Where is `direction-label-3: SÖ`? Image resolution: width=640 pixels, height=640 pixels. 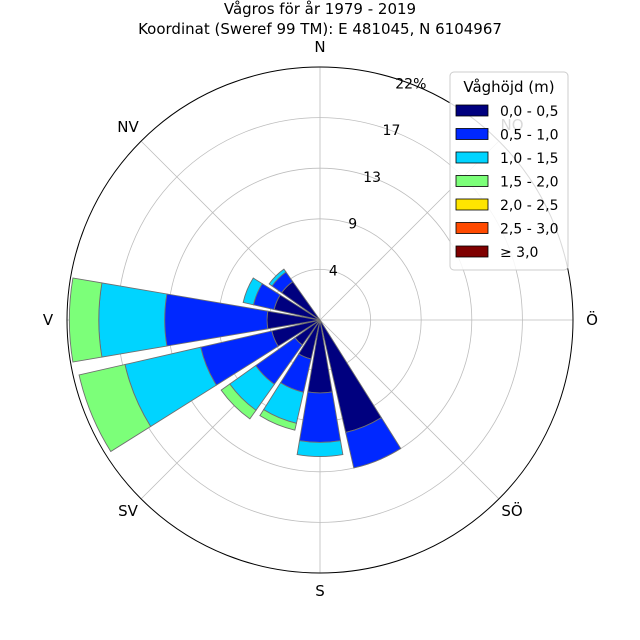 direction-label-3: SÖ is located at coordinates (511, 510).